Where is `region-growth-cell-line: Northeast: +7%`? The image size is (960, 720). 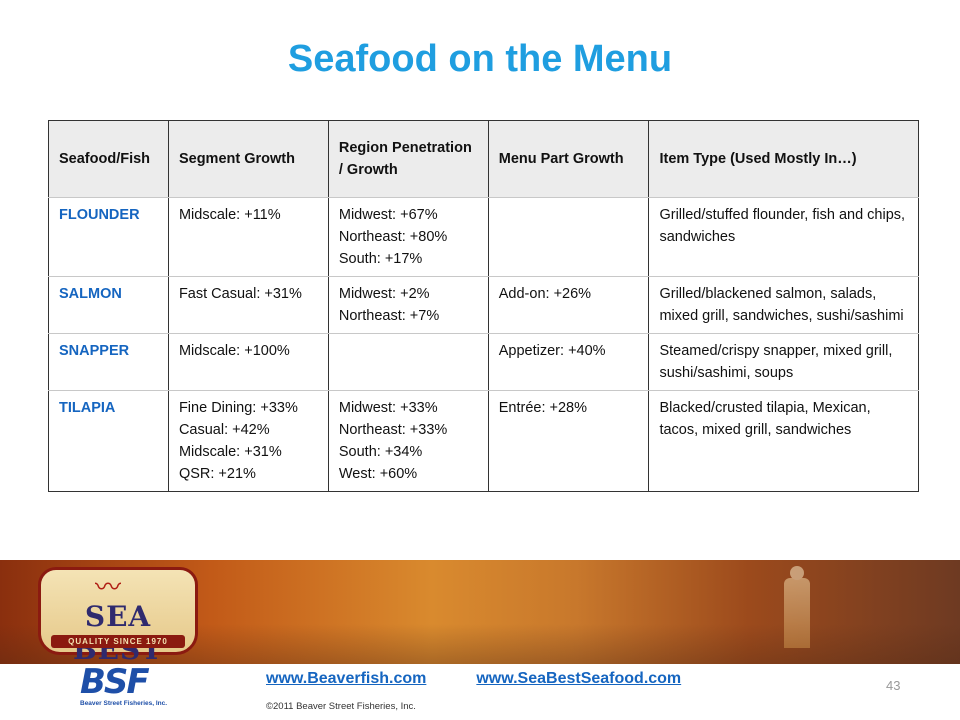
region-growth-cell-line: Northeast: +7% is located at coordinates (389, 316).